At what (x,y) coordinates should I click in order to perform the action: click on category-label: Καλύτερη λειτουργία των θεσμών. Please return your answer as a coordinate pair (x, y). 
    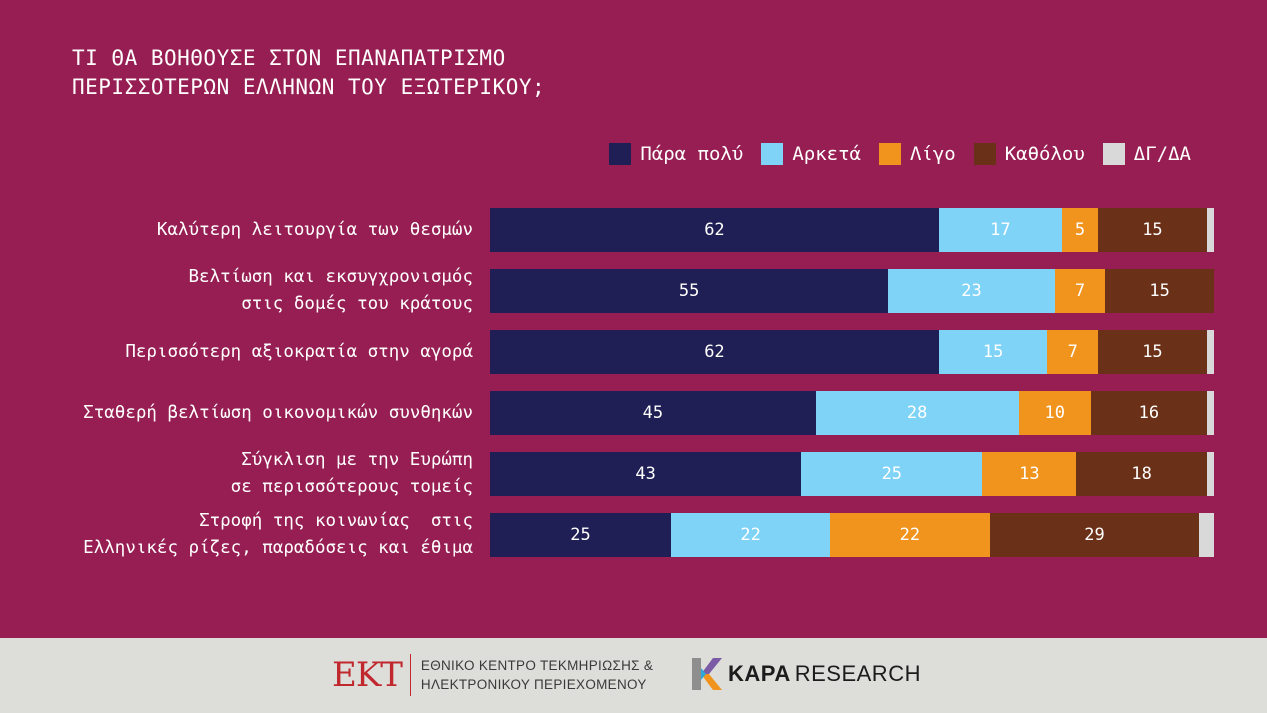
    Looking at the image, I should click on (315, 230).